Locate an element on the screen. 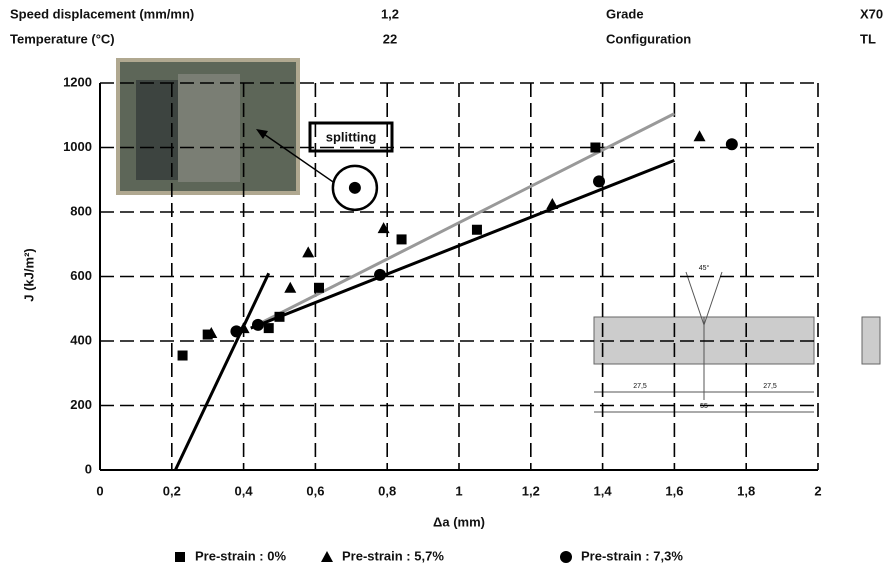  drawing-label: 45° is located at coordinates (704, 268).